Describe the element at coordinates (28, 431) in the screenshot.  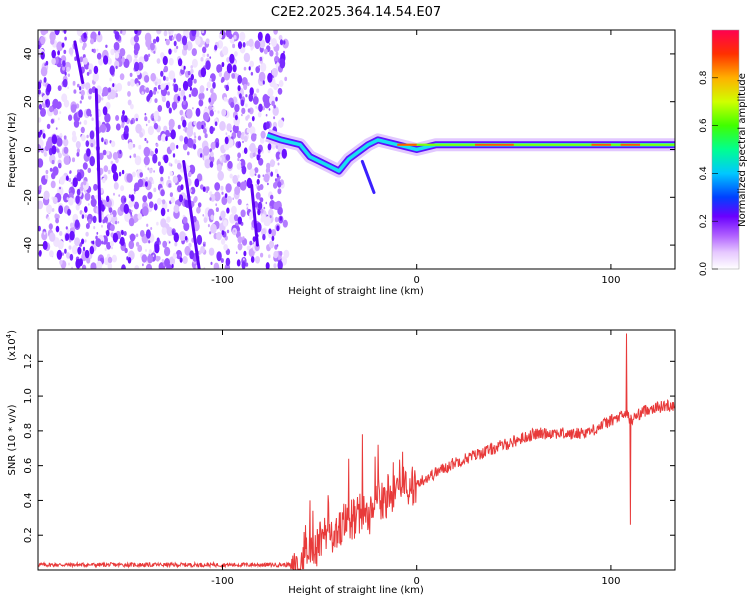
I see `y-tick-label: 0.8` at that location.